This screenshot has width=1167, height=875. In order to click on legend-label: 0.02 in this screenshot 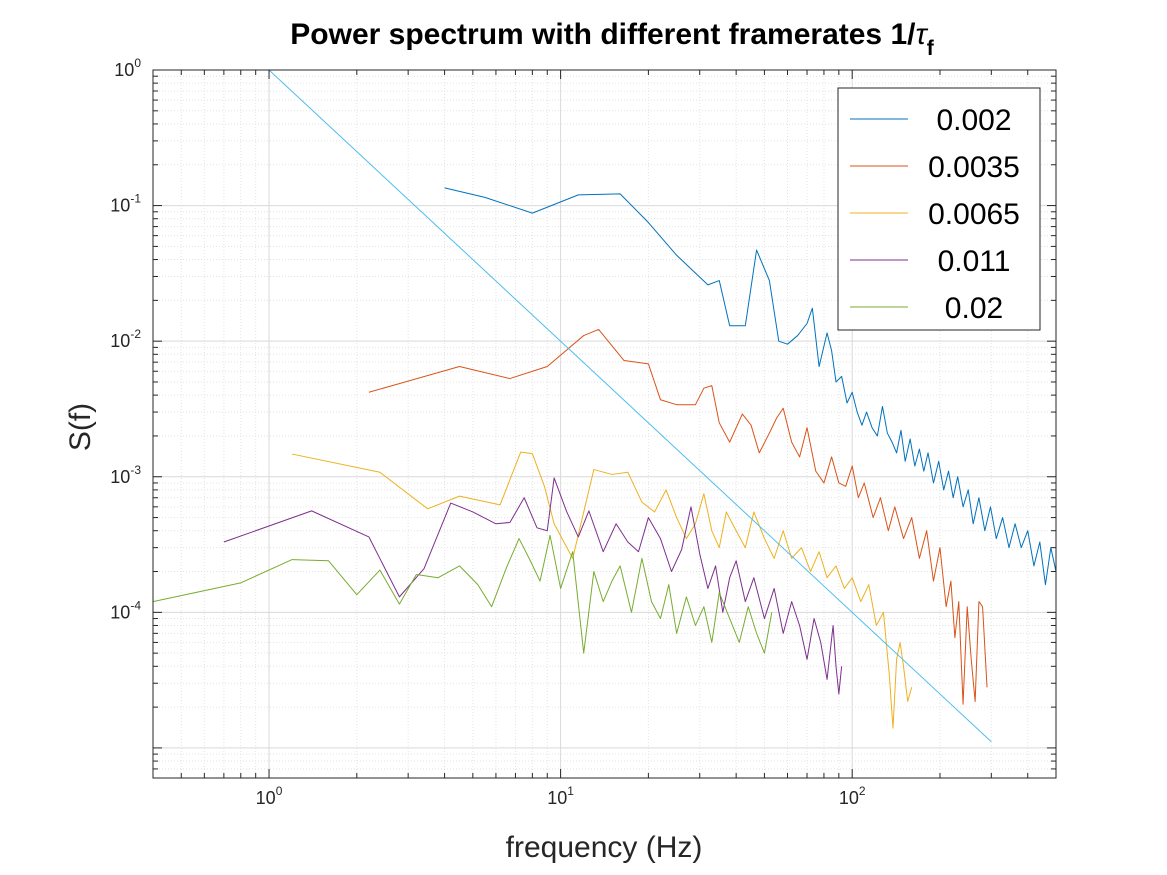, I will do `click(974, 308)`.